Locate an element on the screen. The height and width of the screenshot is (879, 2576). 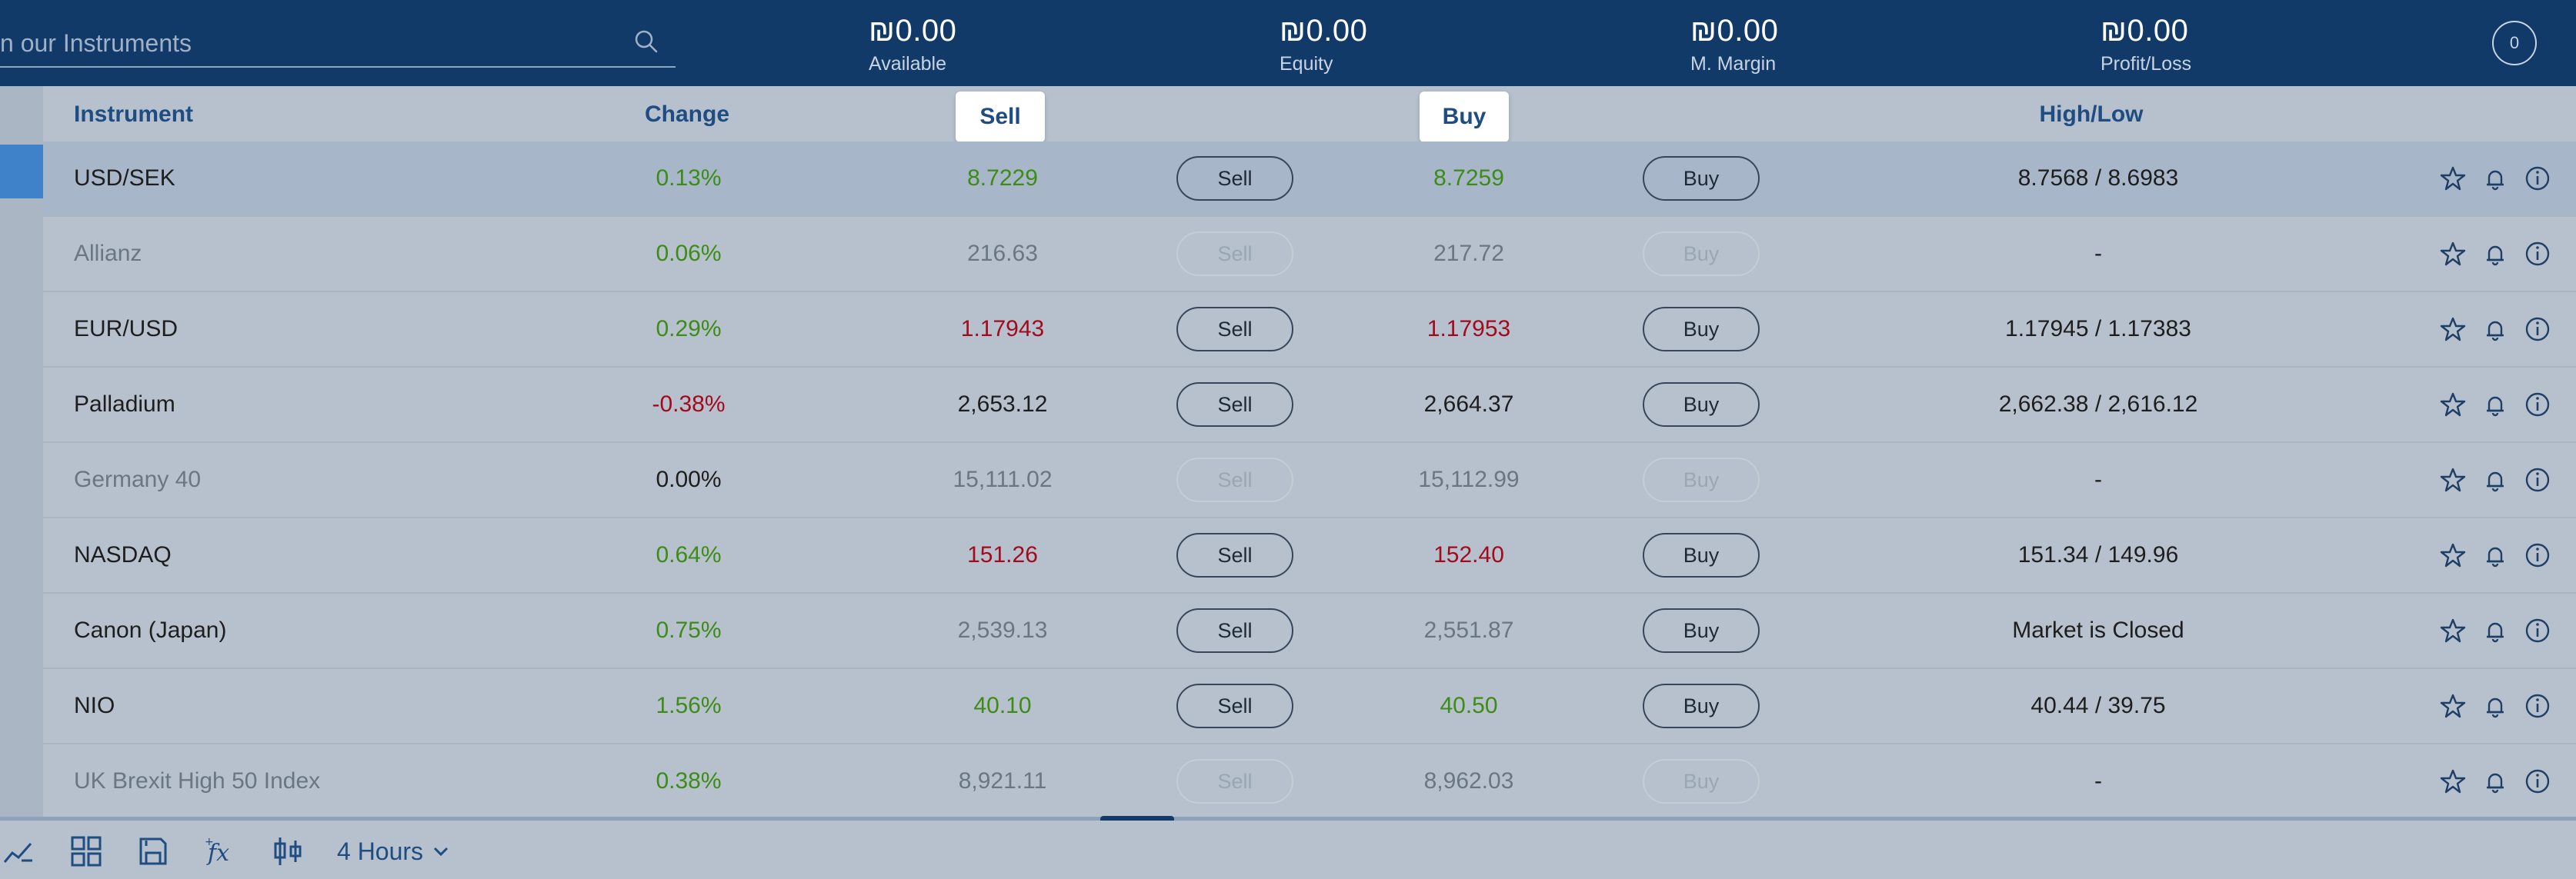
buy-price: 2,551.87 is located at coordinates (1469, 630).